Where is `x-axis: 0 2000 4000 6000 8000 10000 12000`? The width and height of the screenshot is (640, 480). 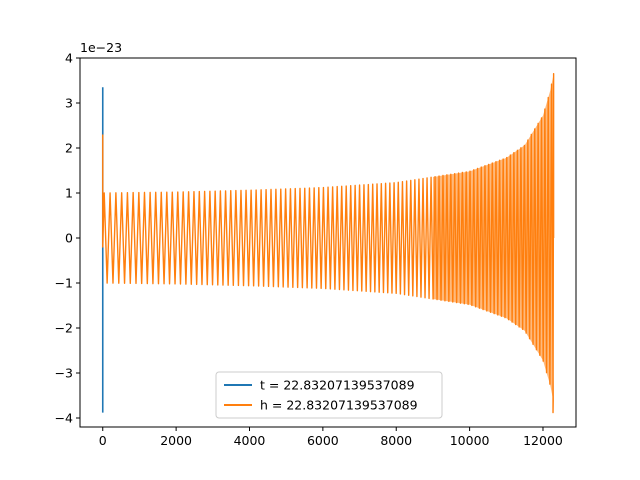 x-axis: 0 2000 4000 6000 8000 10000 12000 is located at coordinates (331, 437).